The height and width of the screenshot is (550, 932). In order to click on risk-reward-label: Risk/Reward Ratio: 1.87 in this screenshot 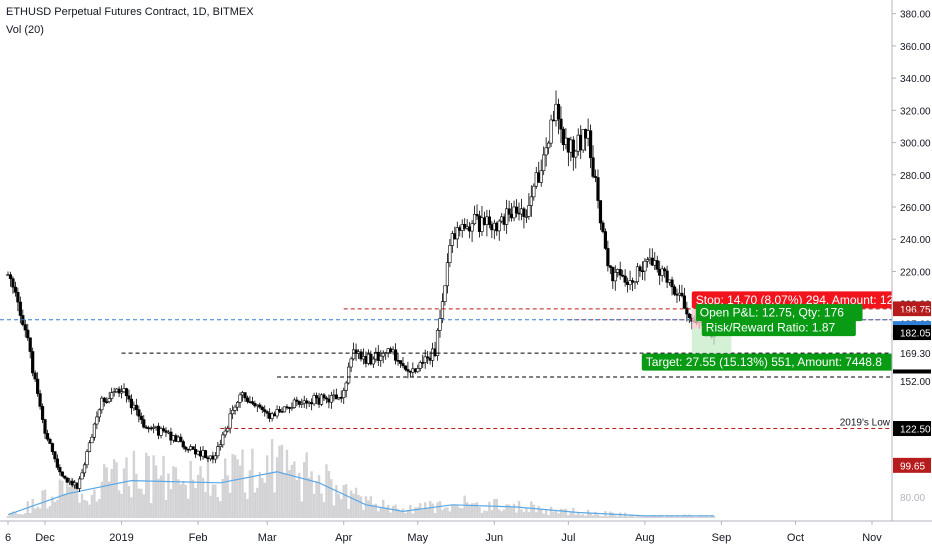, I will do `click(771, 328)`.